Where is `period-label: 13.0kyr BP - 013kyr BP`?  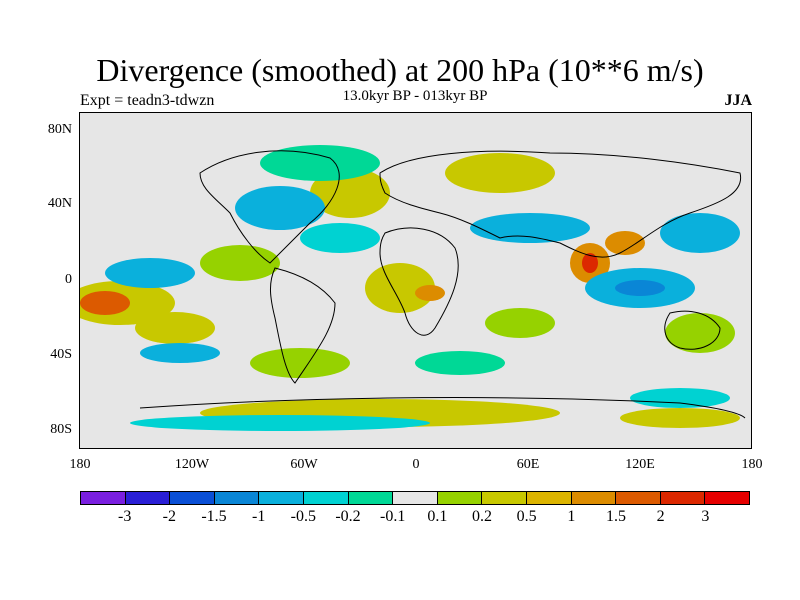
period-label: 13.0kyr BP - 013kyr BP is located at coordinates (415, 96).